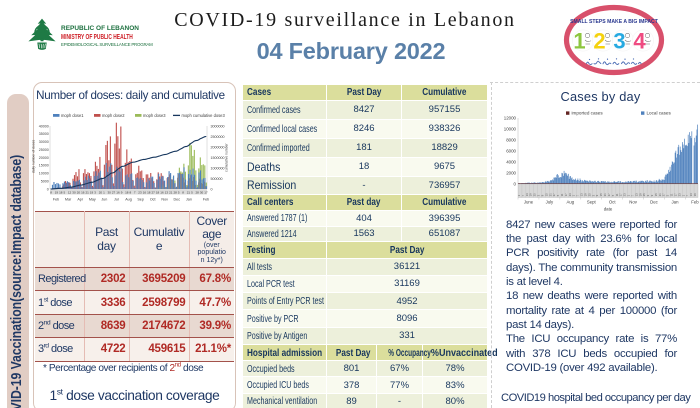 This screenshot has height=408, width=700. I want to click on svg-text: 8000, so click(511, 140).